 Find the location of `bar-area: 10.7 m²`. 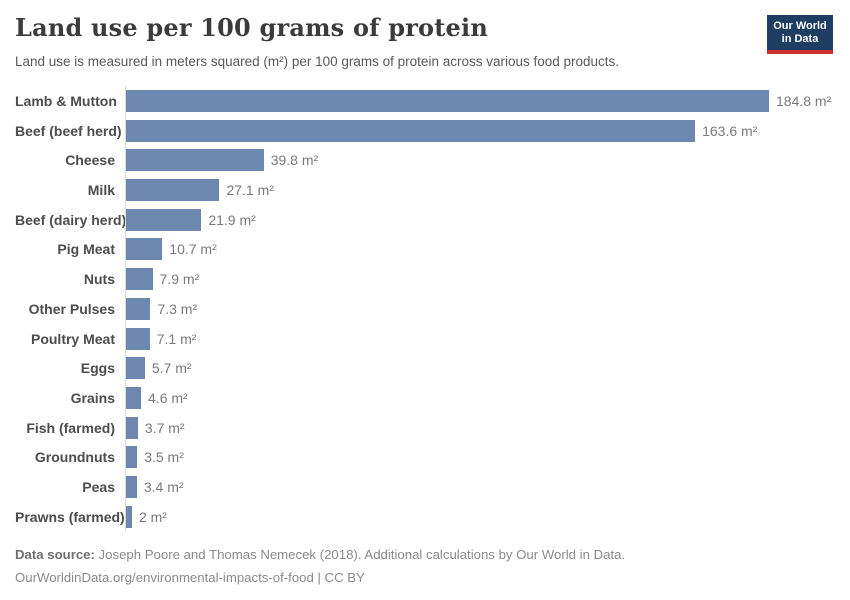

bar-area: 10.7 m² is located at coordinates (480, 250).